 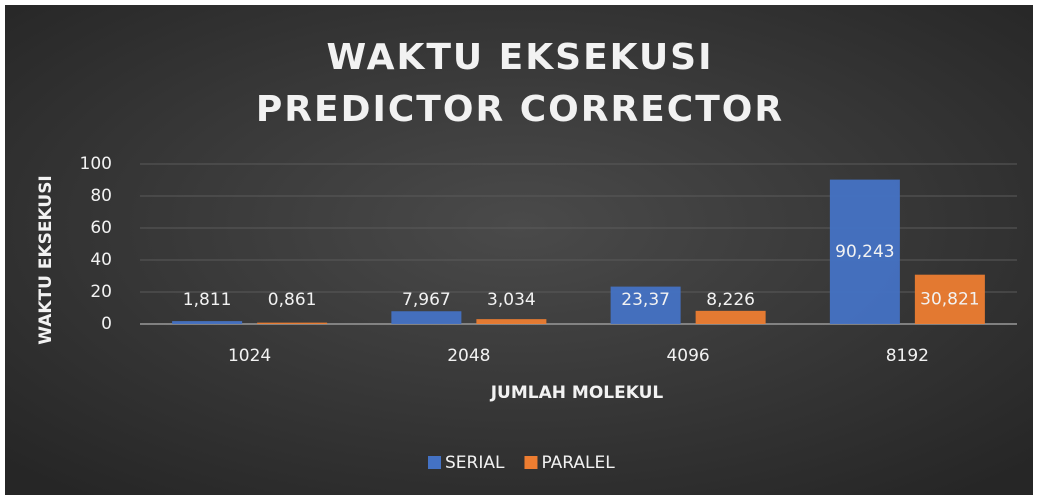 I want to click on y-tick-label: 60, so click(x=101, y=228).